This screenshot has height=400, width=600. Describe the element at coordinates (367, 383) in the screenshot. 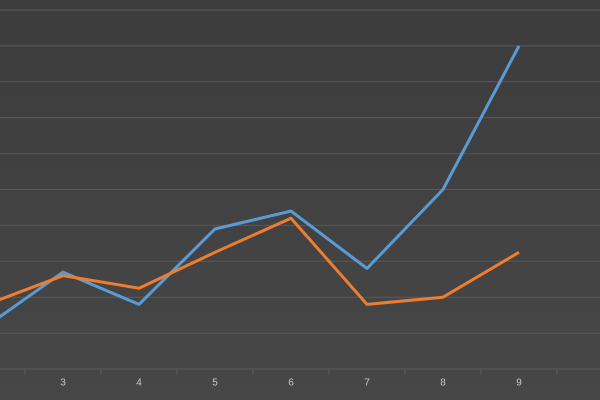

I see `x-tick-label: 7` at that location.